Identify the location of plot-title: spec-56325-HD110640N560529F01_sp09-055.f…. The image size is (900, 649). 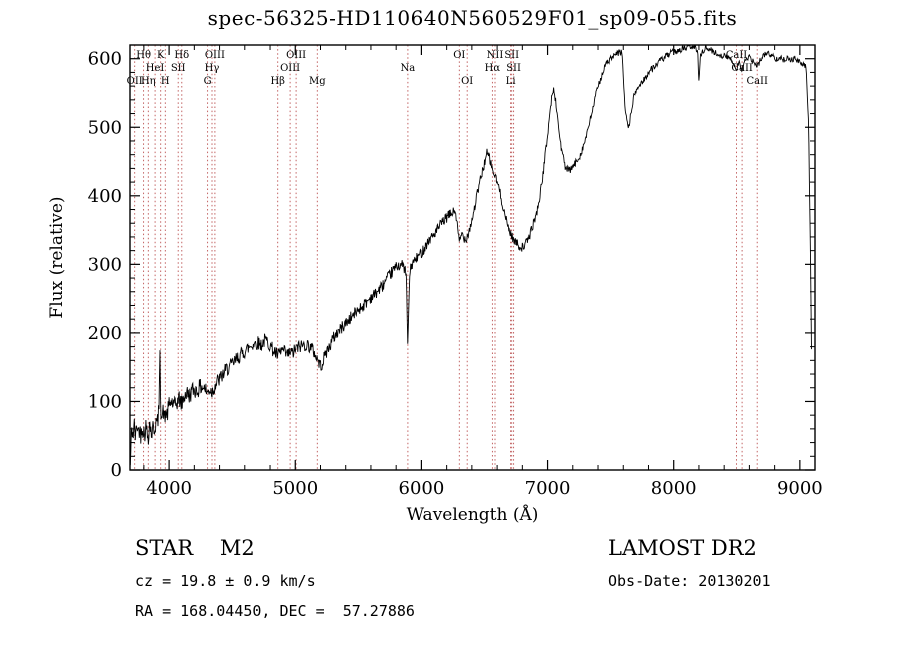
(472, 18).